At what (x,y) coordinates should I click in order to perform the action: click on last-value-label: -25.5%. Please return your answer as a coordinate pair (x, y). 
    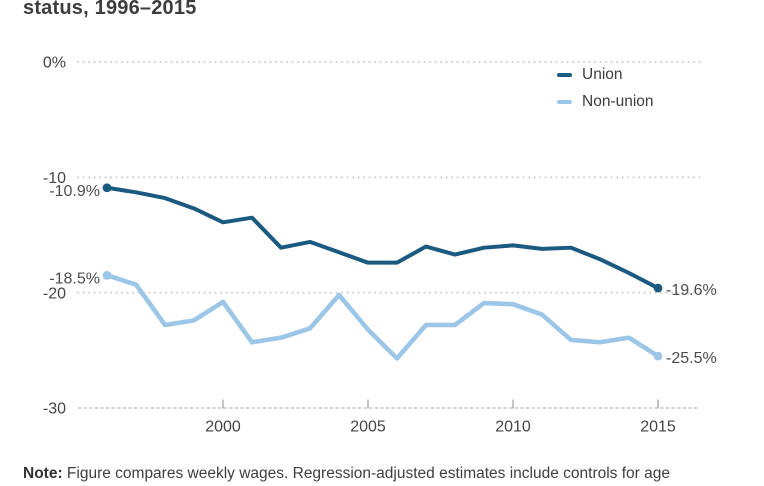
    Looking at the image, I should click on (691, 358).